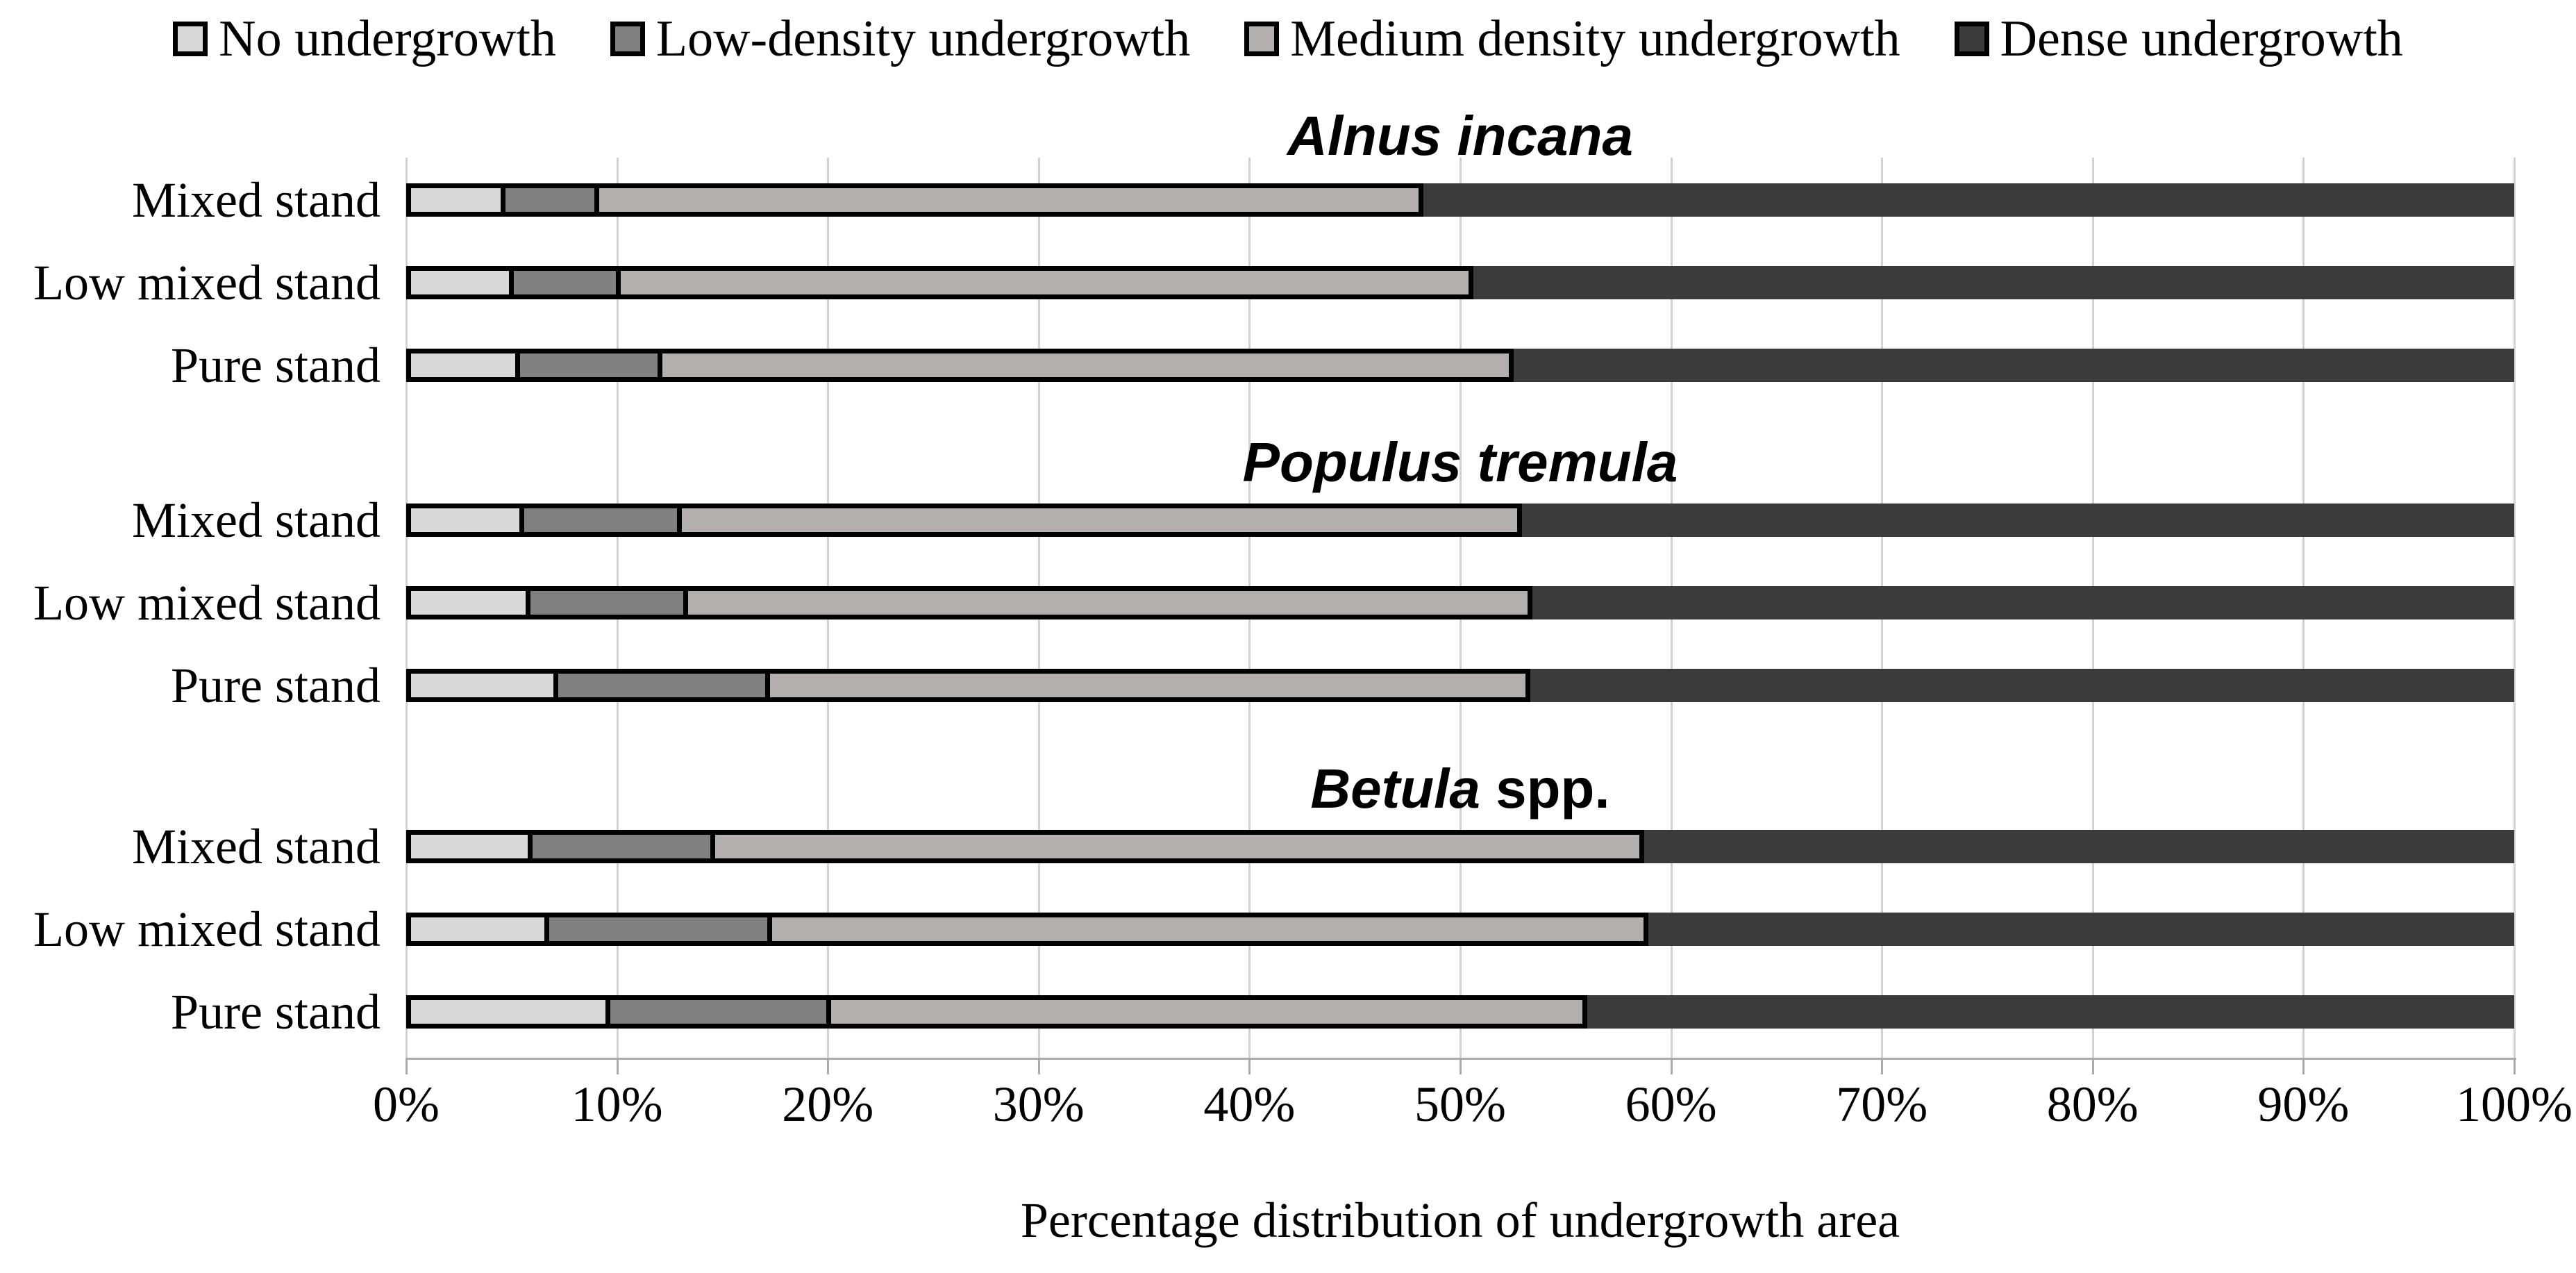  What do you see at coordinates (1545, 788) in the screenshot?
I see `group-title-plain: spp.` at bounding box center [1545, 788].